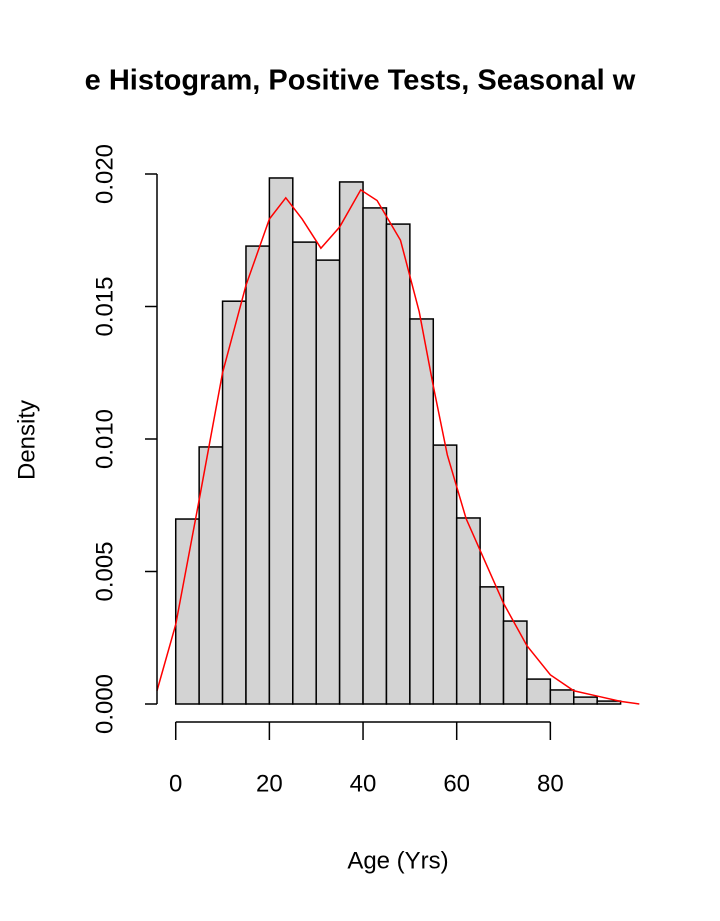 The image size is (720, 921). I want to click on y-tick-label: 0.020, so click(104, 174).